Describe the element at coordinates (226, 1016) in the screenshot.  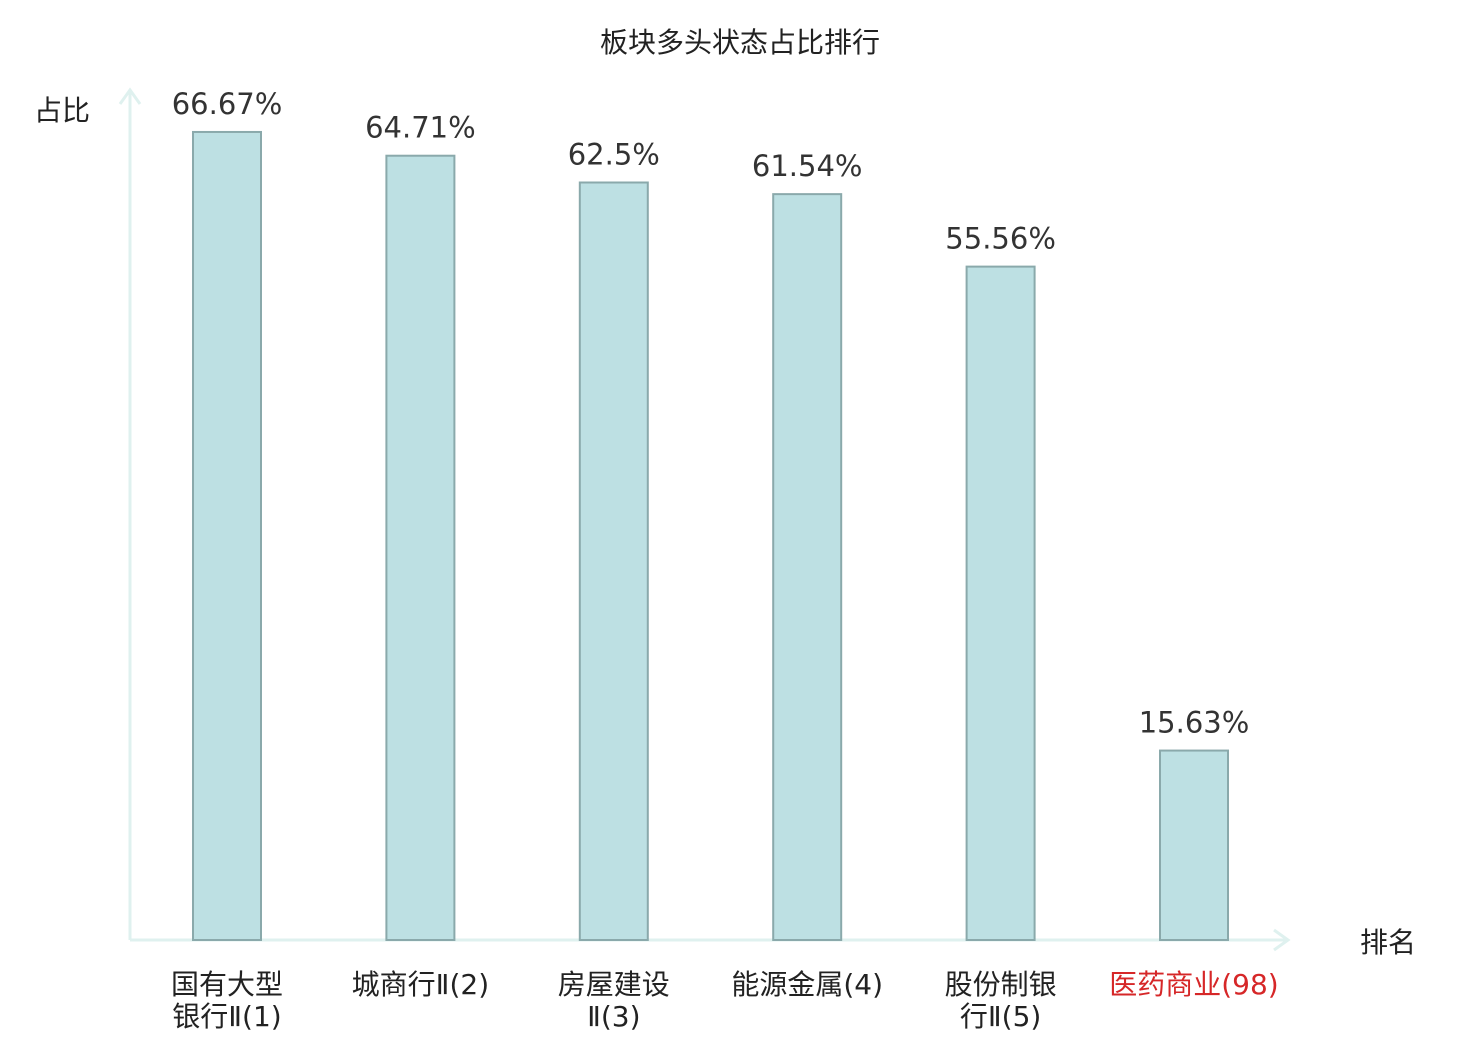
I see `category-label-1-line-2: 银行Ⅱ(1)` at that location.